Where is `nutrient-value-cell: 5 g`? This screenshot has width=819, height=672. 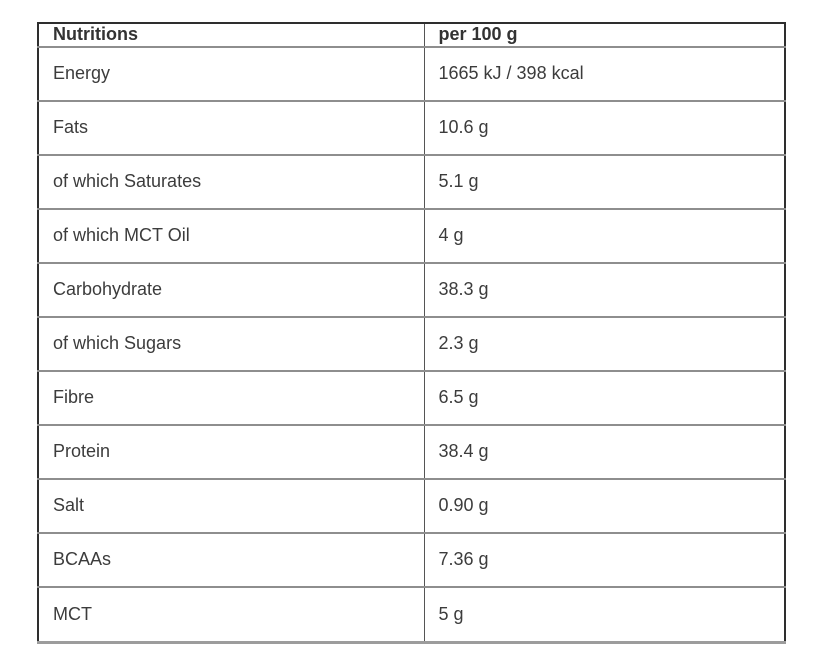 nutrient-value-cell: 5 g is located at coordinates (604, 614).